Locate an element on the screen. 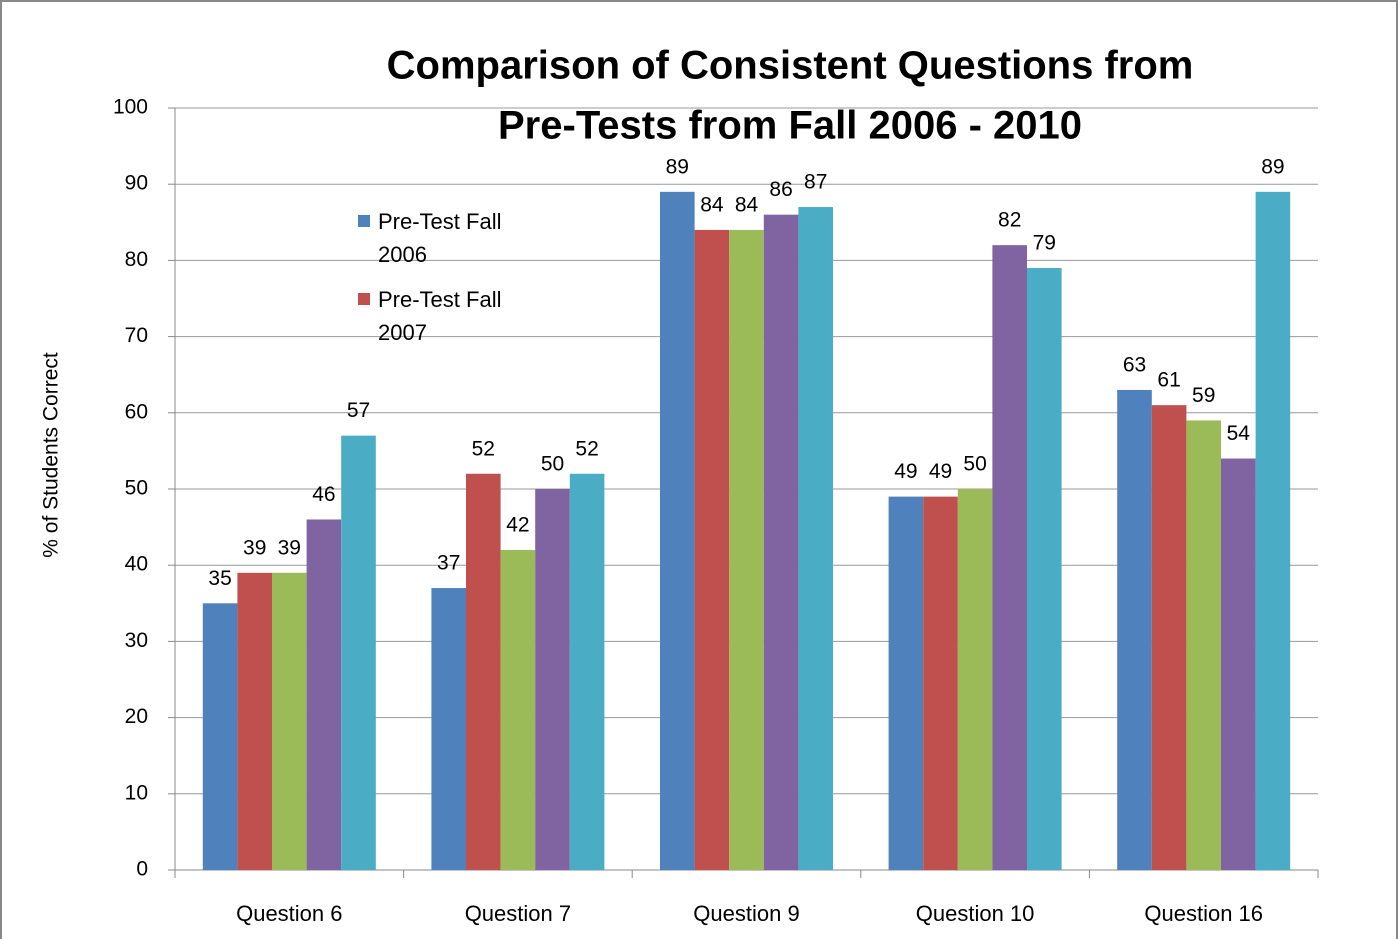 This screenshot has width=1398, height=939. data-label: 54 is located at coordinates (1239, 433).